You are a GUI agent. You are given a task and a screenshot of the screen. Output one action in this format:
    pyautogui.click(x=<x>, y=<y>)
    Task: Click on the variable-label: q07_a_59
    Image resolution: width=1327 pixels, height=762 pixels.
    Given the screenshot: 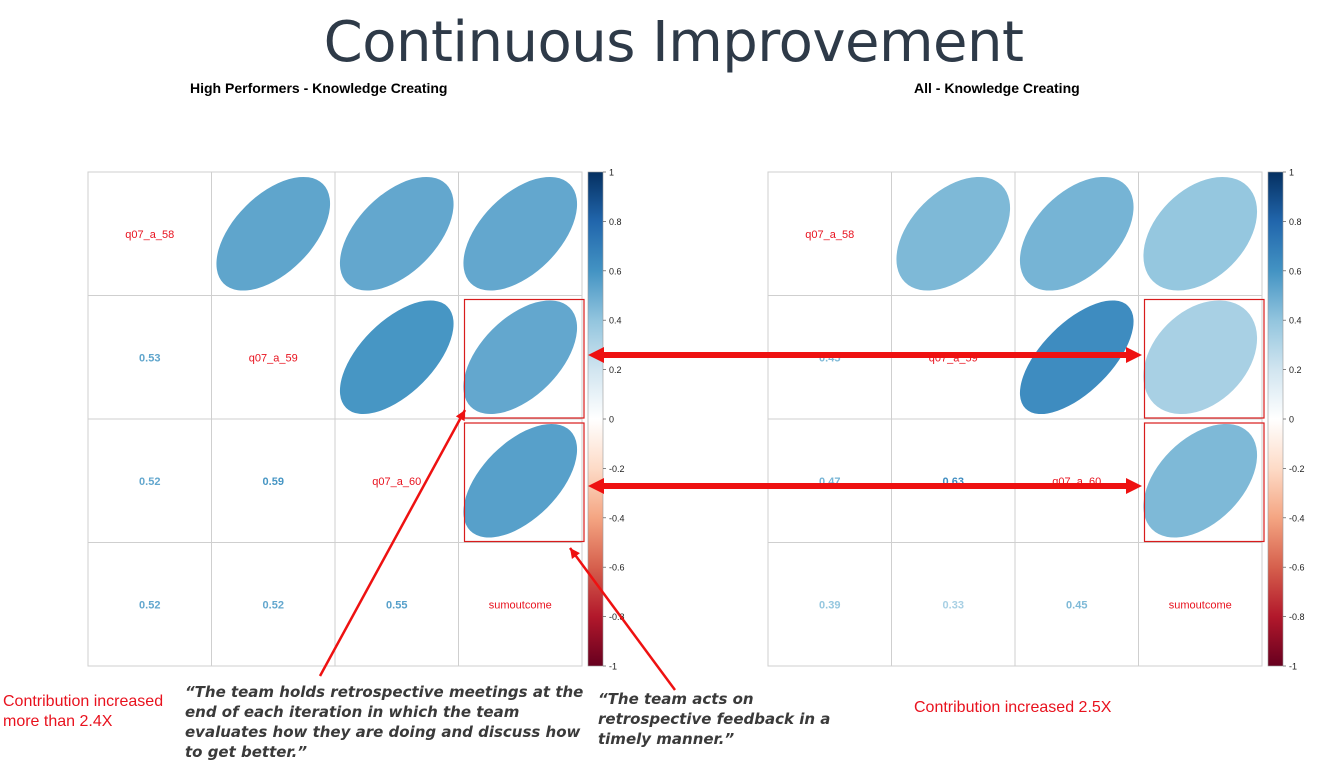 What is the action you would take?
    pyautogui.click(x=273, y=358)
    